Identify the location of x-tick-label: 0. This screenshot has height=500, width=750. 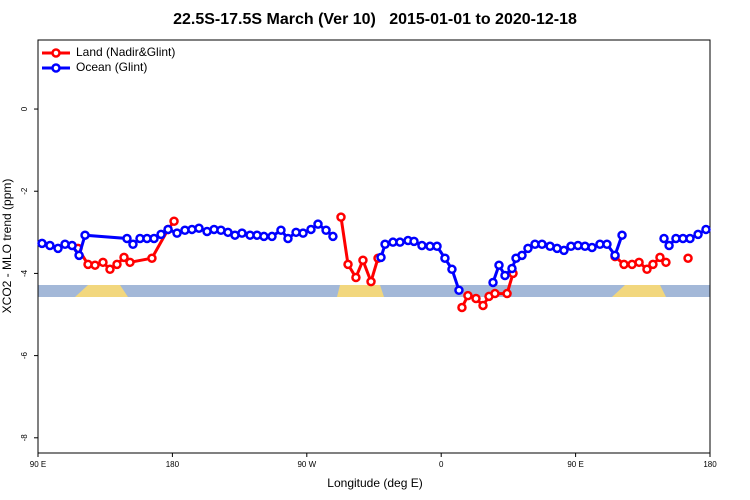
(441, 464).